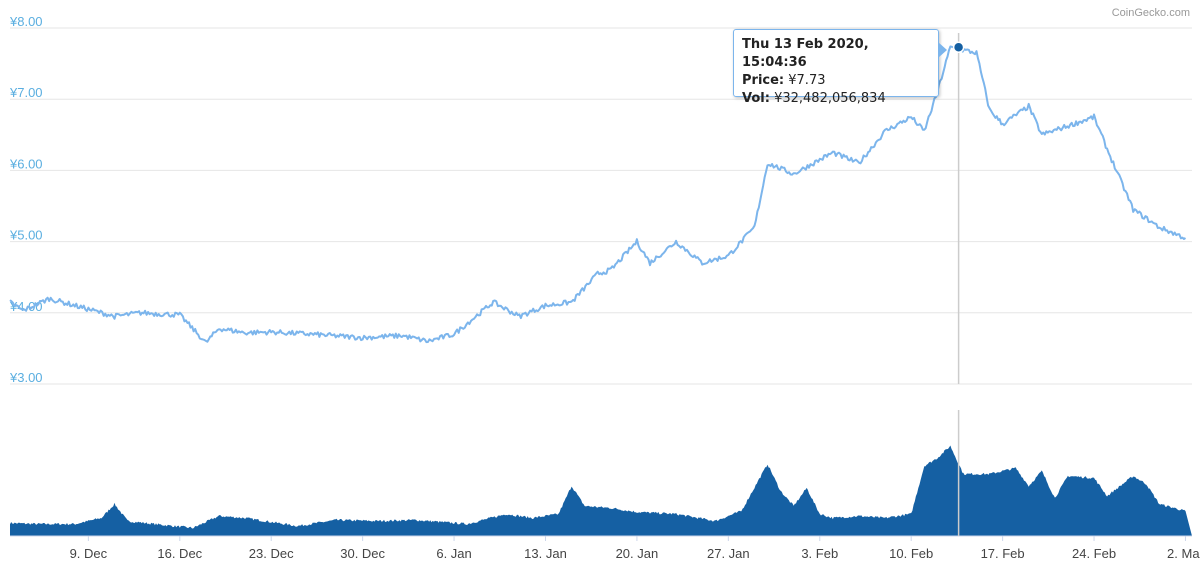 The width and height of the screenshot is (1200, 572). What do you see at coordinates (362, 553) in the screenshot?
I see `x-tick-label: 30. Dec` at bounding box center [362, 553].